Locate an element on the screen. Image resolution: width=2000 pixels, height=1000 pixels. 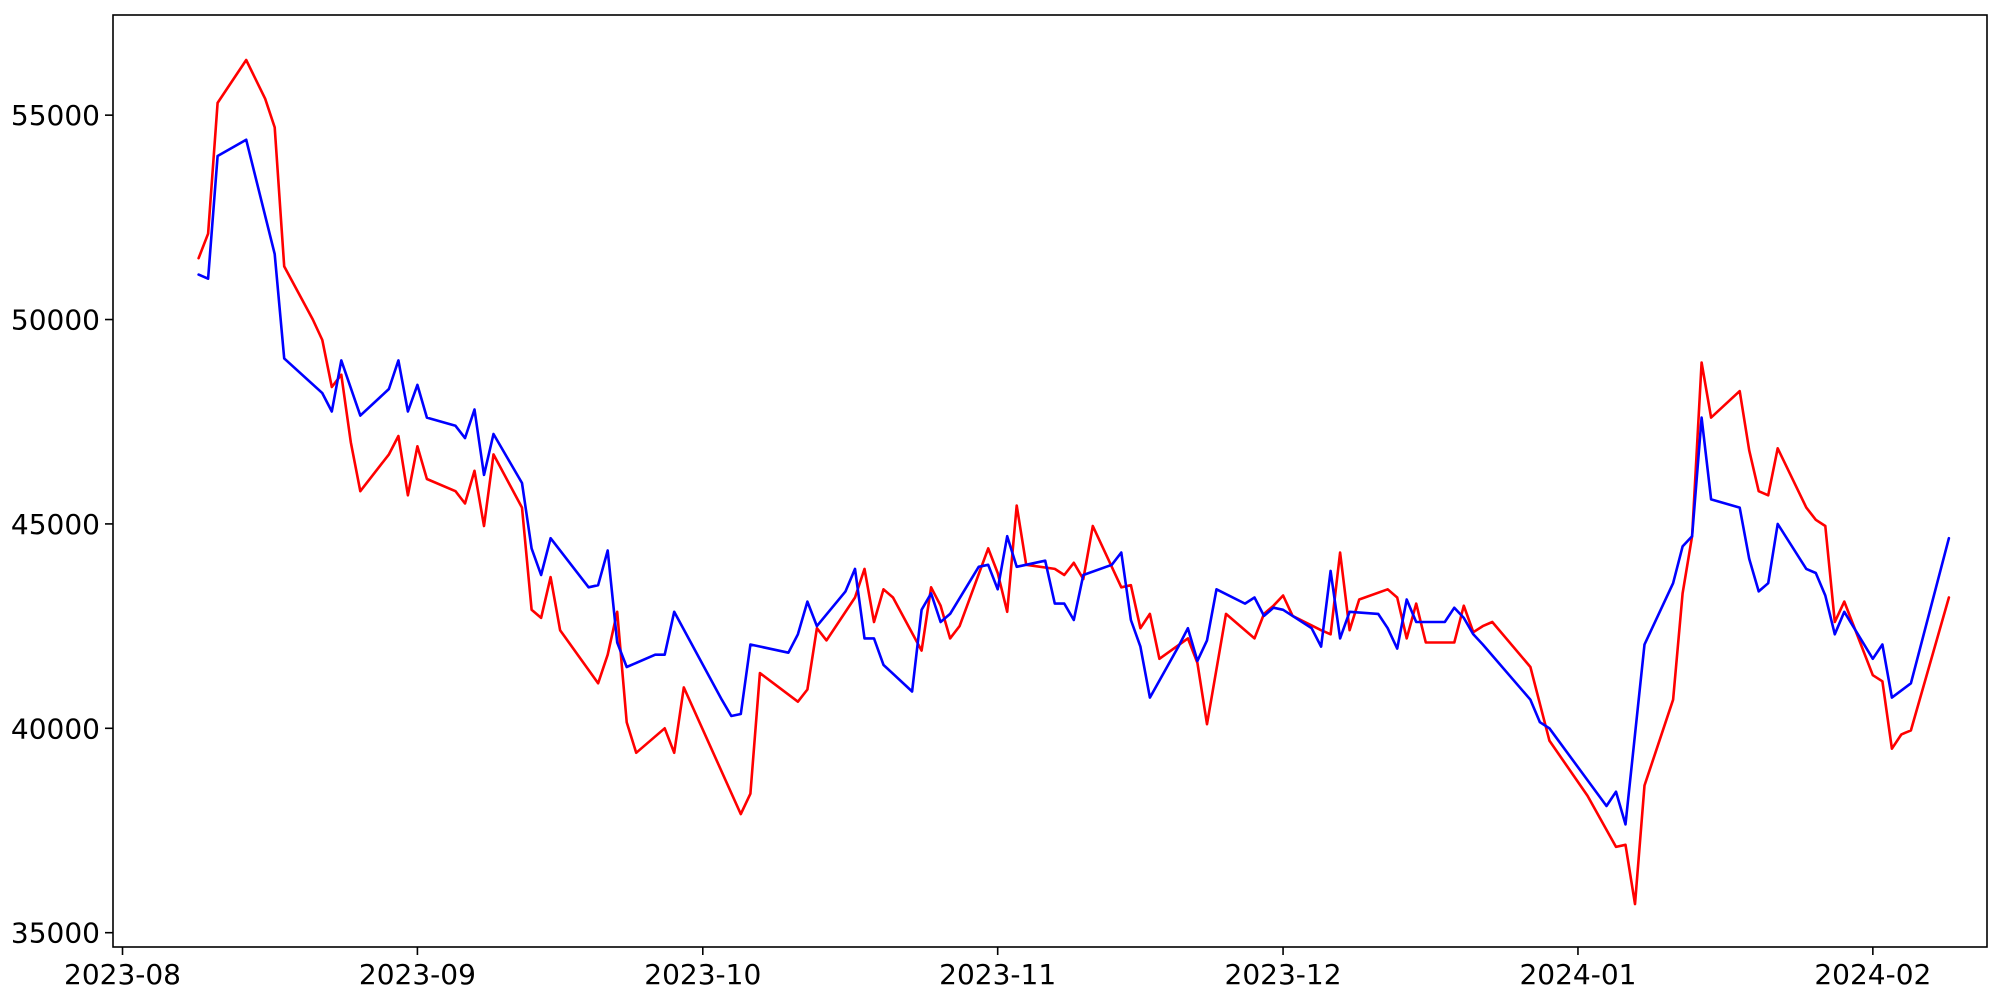
x-tick-label: 2023-11 is located at coordinates (997, 974).